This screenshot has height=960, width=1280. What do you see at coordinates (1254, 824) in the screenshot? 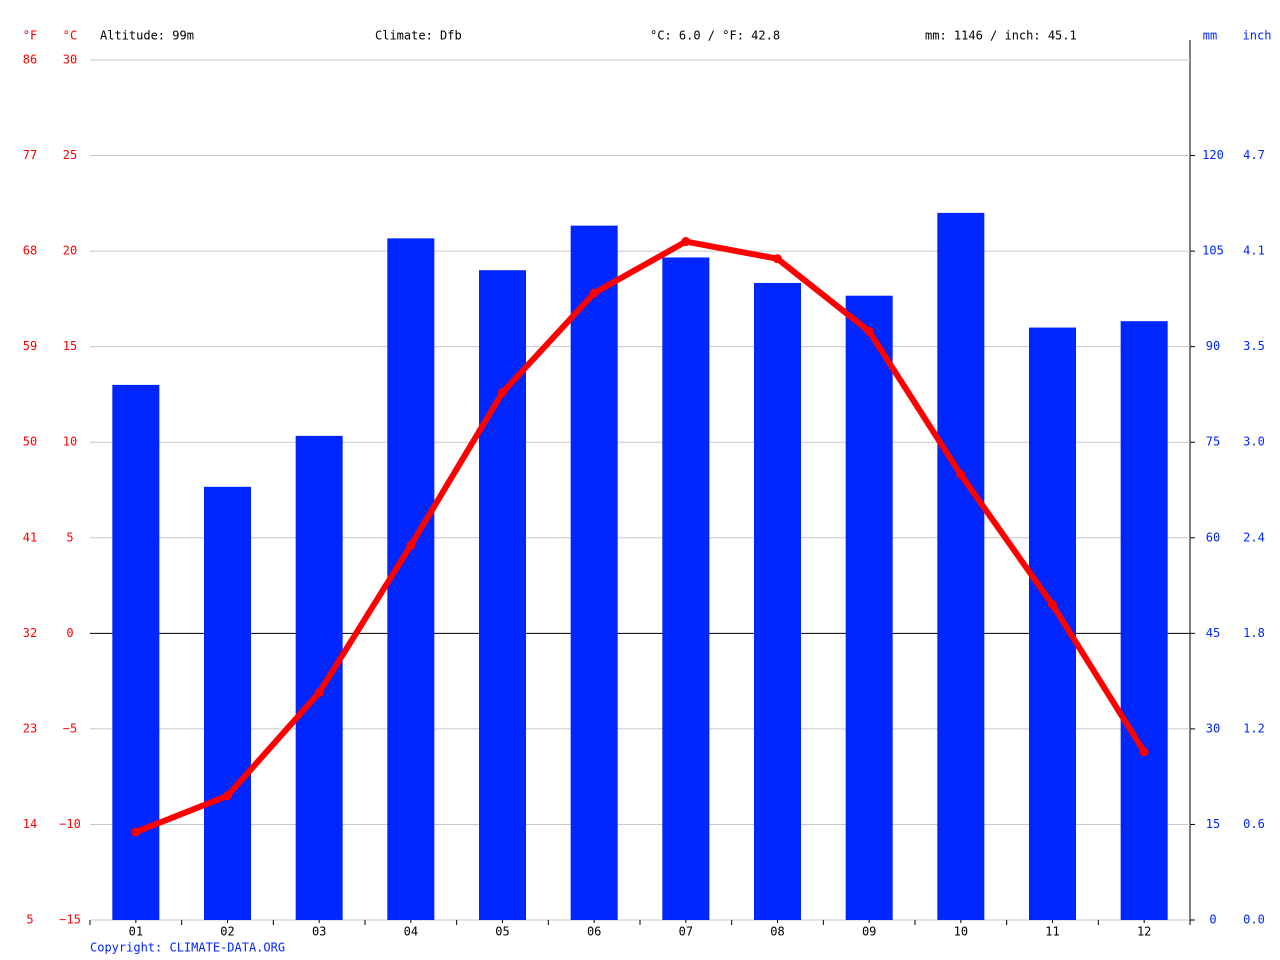
I see `tick-label: 0.6` at bounding box center [1254, 824].